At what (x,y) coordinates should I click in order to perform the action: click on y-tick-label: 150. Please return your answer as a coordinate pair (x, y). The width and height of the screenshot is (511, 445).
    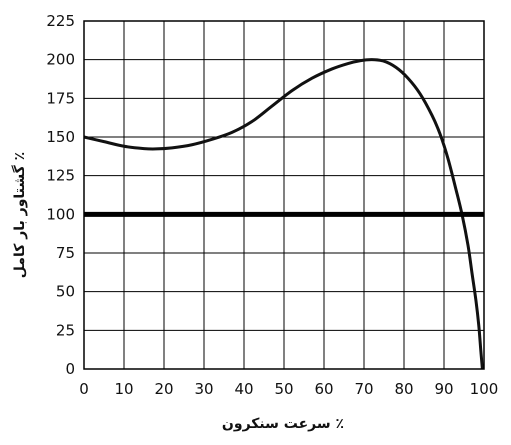
    Looking at the image, I should click on (60, 137).